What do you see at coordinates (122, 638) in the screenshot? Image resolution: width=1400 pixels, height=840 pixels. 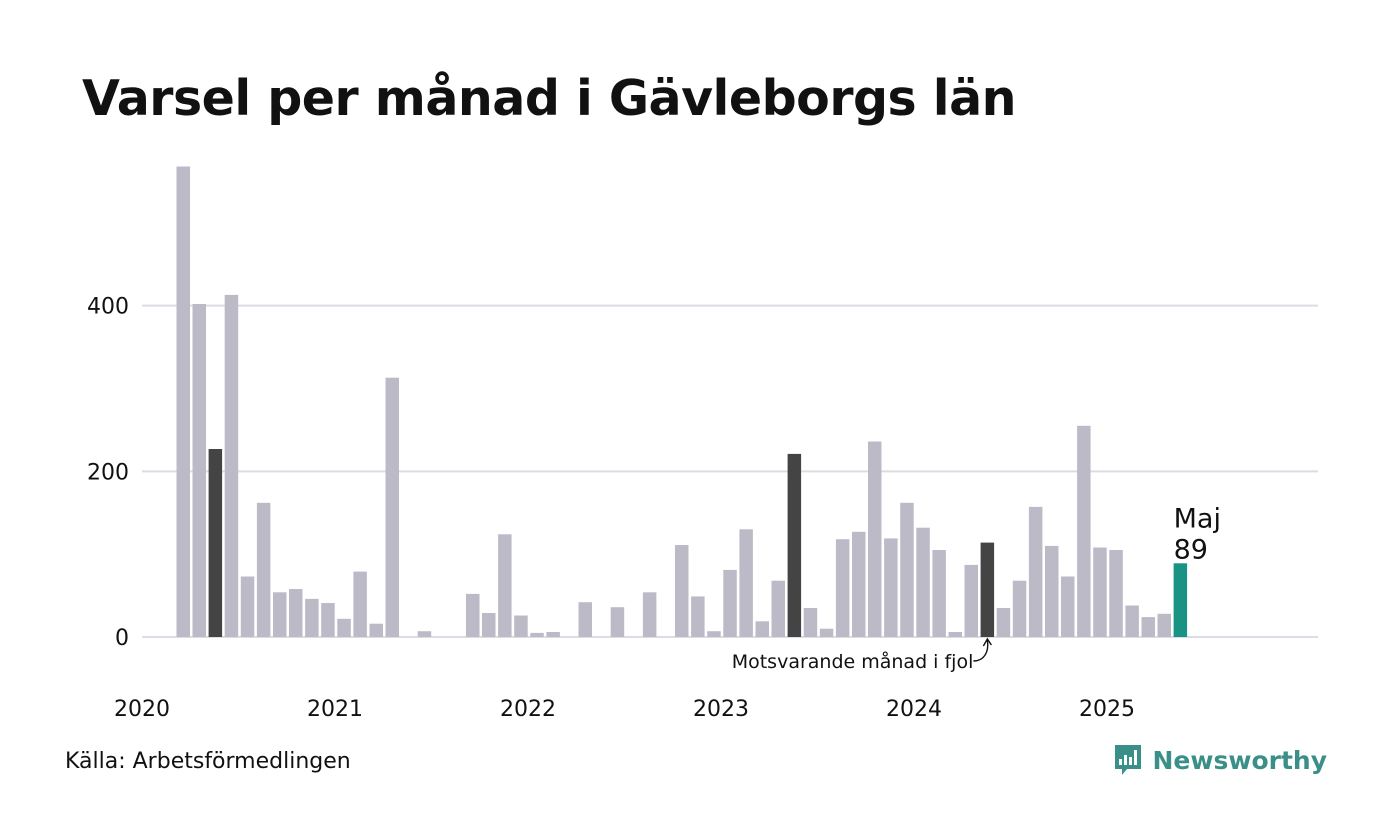 I see `y-tick-label: 0` at bounding box center [122, 638].